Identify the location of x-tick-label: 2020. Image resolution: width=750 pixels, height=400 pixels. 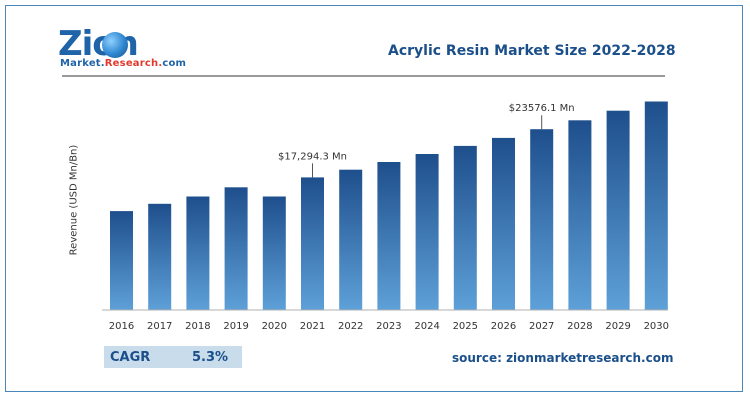
(274, 326).